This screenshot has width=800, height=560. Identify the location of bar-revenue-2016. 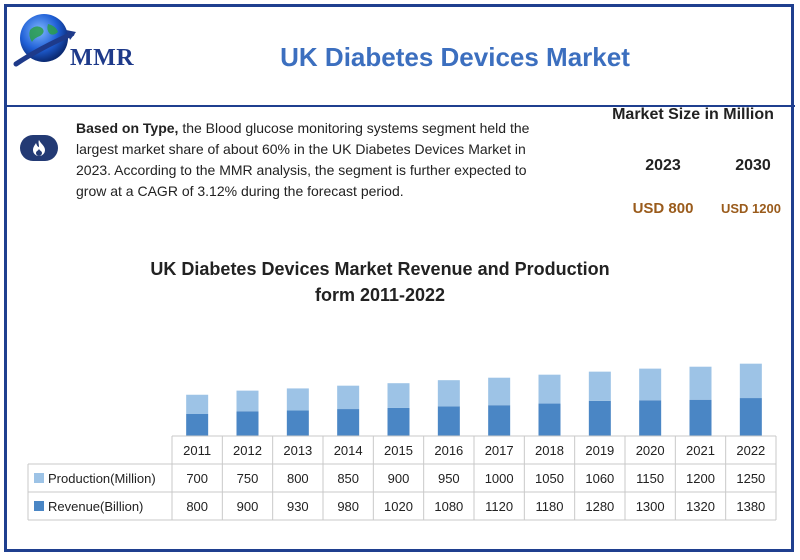
(448, 421).